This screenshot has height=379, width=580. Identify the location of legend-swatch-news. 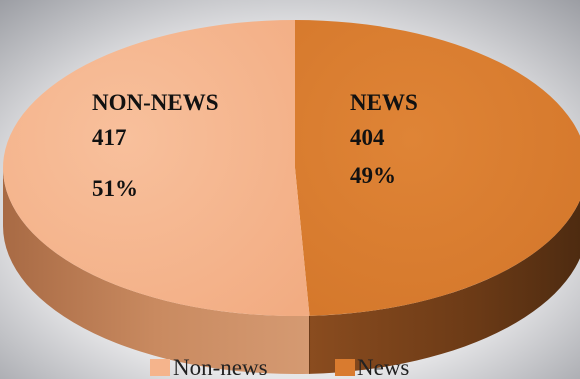
(345, 367).